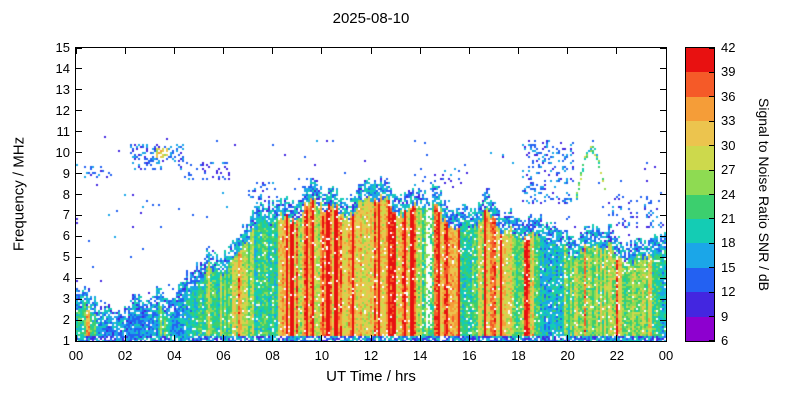  I want to click on y-tick-label: 12, so click(62, 110).